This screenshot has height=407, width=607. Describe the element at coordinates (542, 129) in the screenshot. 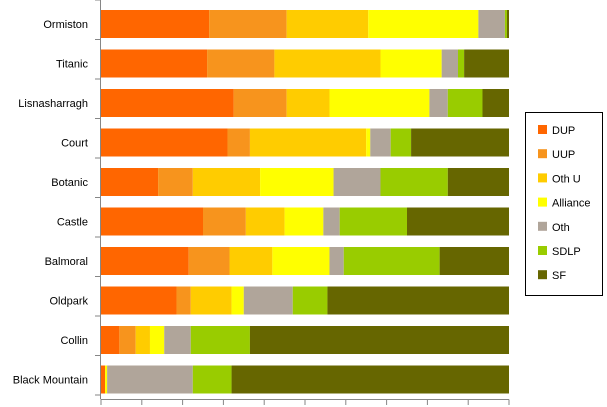

I see `legend-swatch-dup` at that location.